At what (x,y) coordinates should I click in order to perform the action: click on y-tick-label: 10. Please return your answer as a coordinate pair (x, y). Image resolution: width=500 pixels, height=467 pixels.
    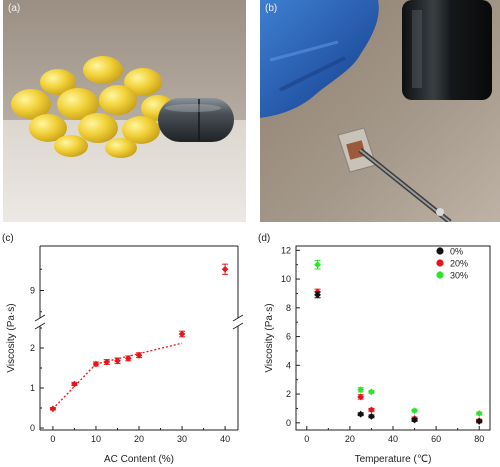
    Looking at the image, I should click on (286, 279).